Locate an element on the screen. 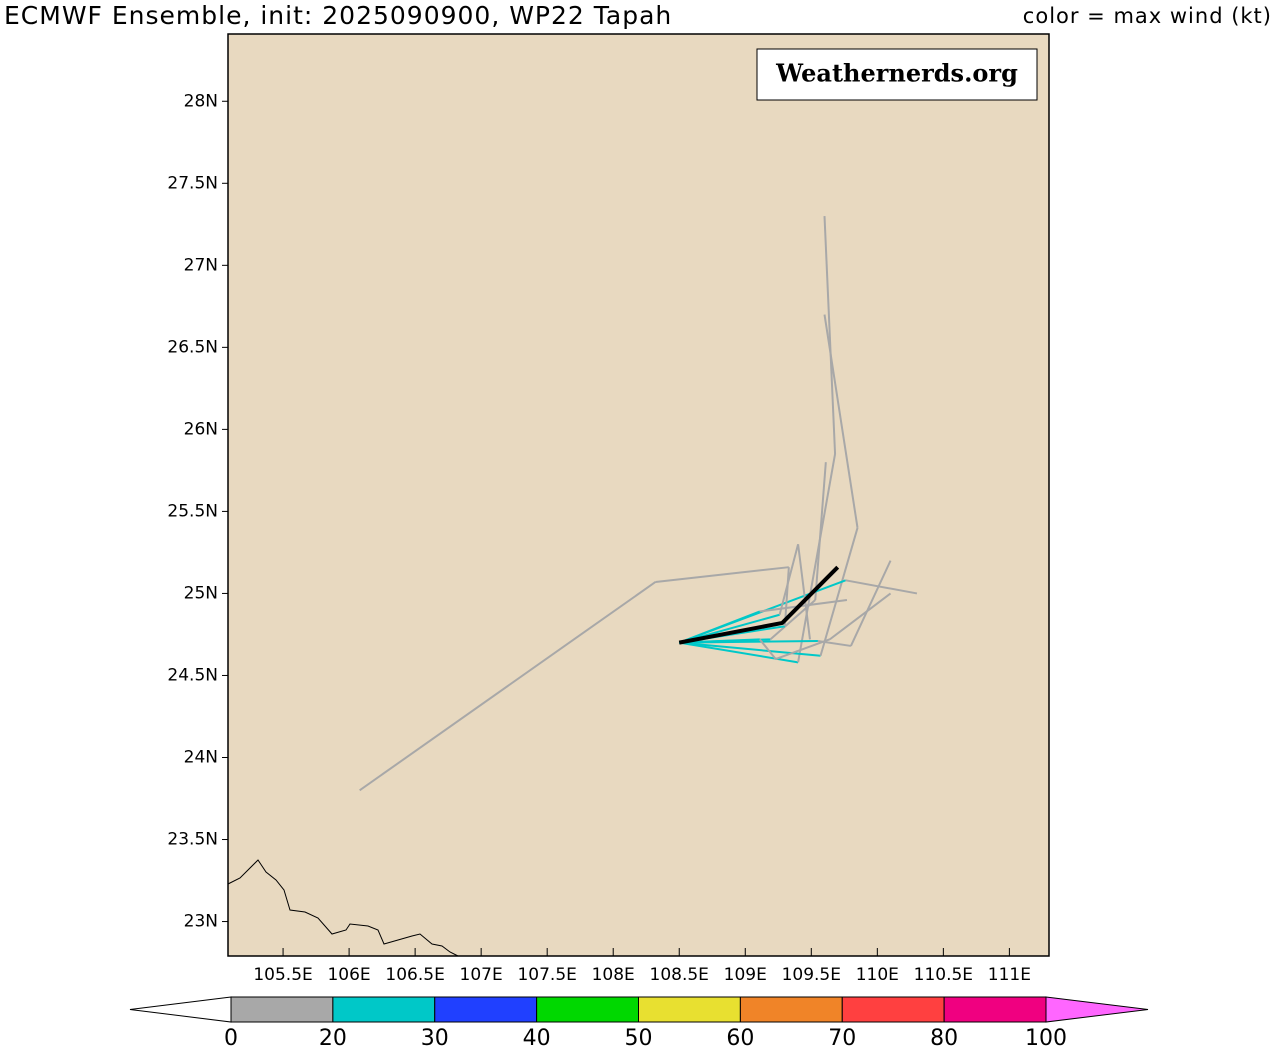  subtitle: color = max wind (kt) is located at coordinates (1147, 16).